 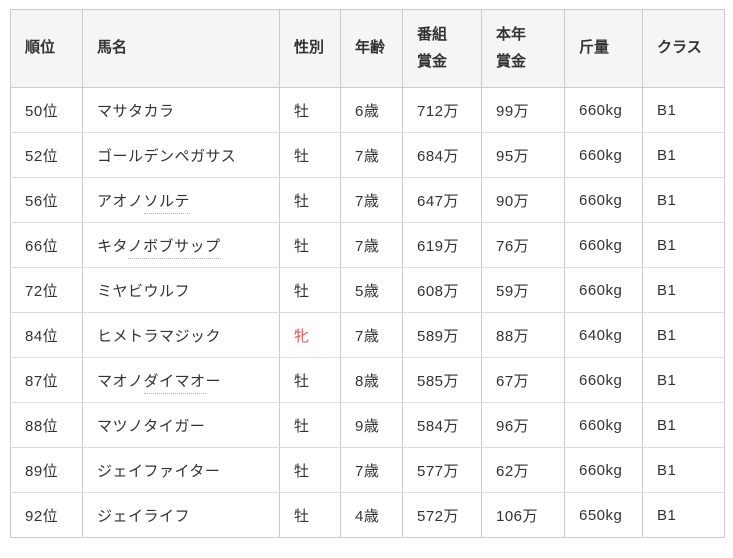 I want to click on year-prize-cell: 106万, so click(x=523, y=515).